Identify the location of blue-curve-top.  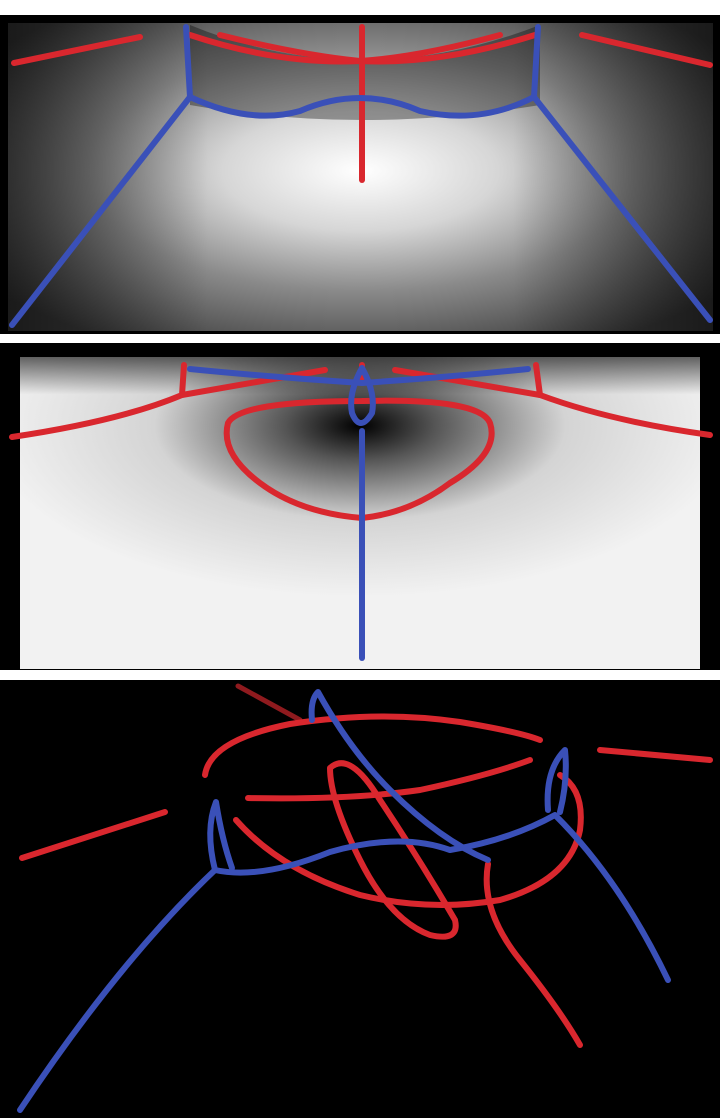
(359, 376).